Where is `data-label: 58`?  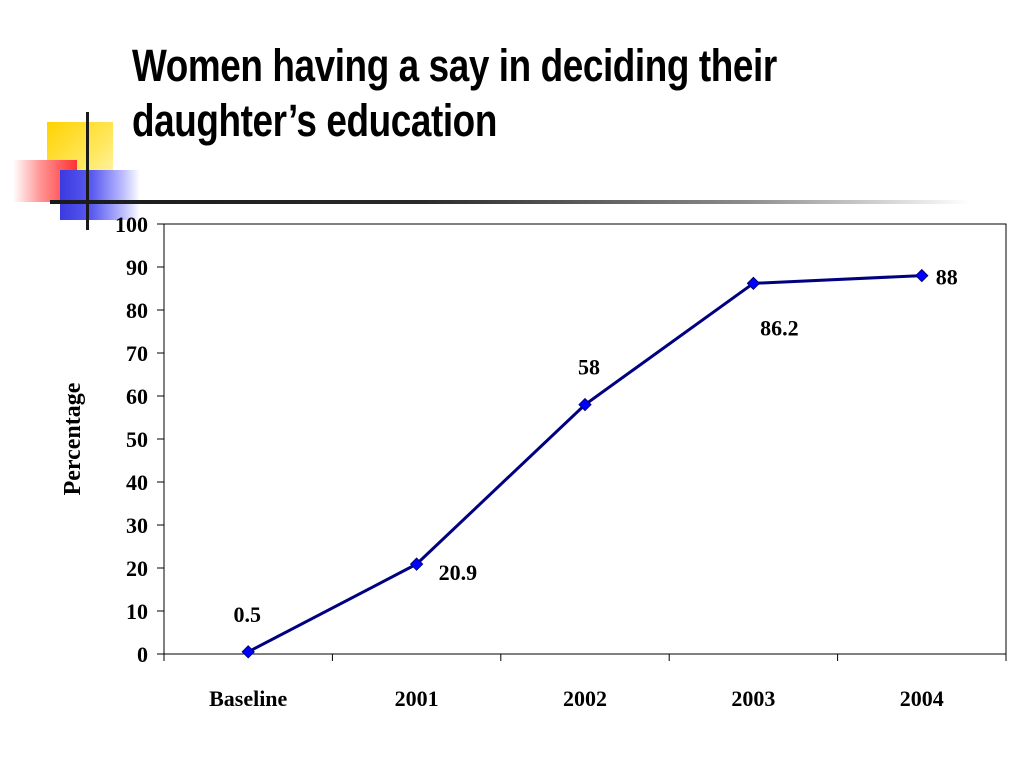 data-label: 58 is located at coordinates (589, 367).